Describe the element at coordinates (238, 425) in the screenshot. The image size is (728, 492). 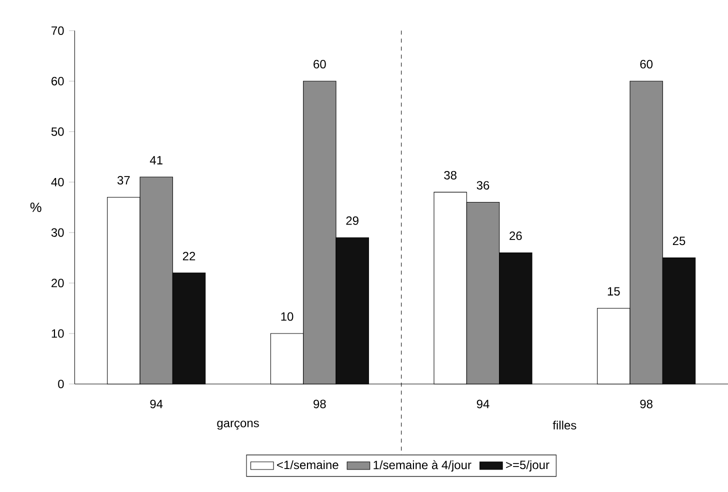
I see `text: garçons` at that location.